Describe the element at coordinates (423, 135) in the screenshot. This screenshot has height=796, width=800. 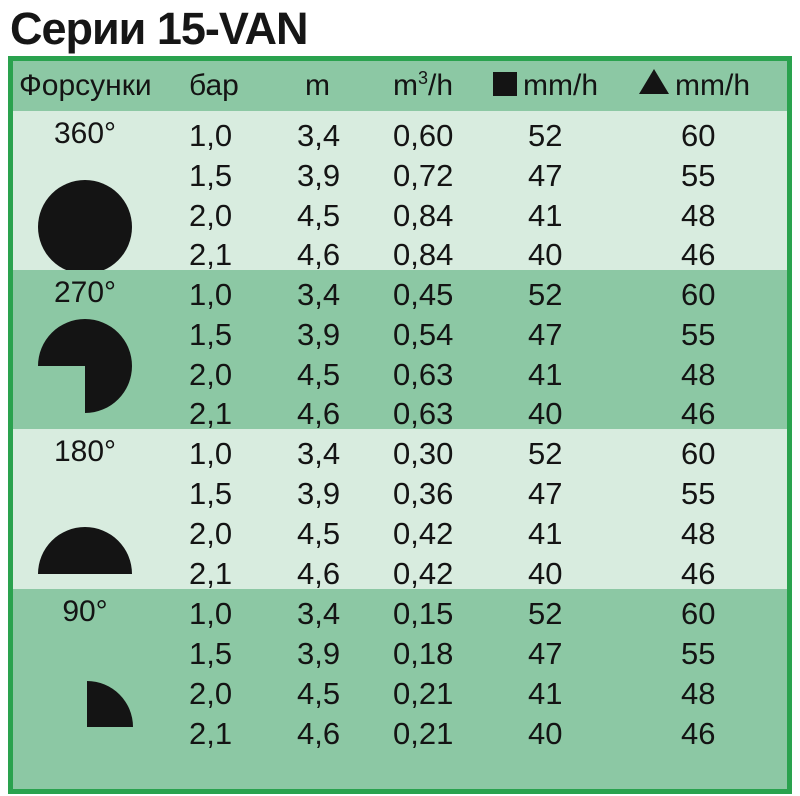
I see `flow-value: 0,60` at that location.